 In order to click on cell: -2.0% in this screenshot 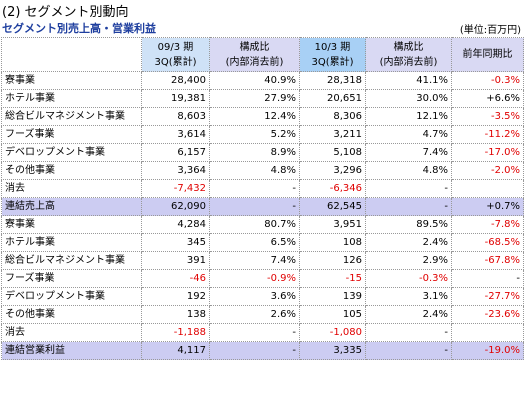, I will do `click(487, 170)`.